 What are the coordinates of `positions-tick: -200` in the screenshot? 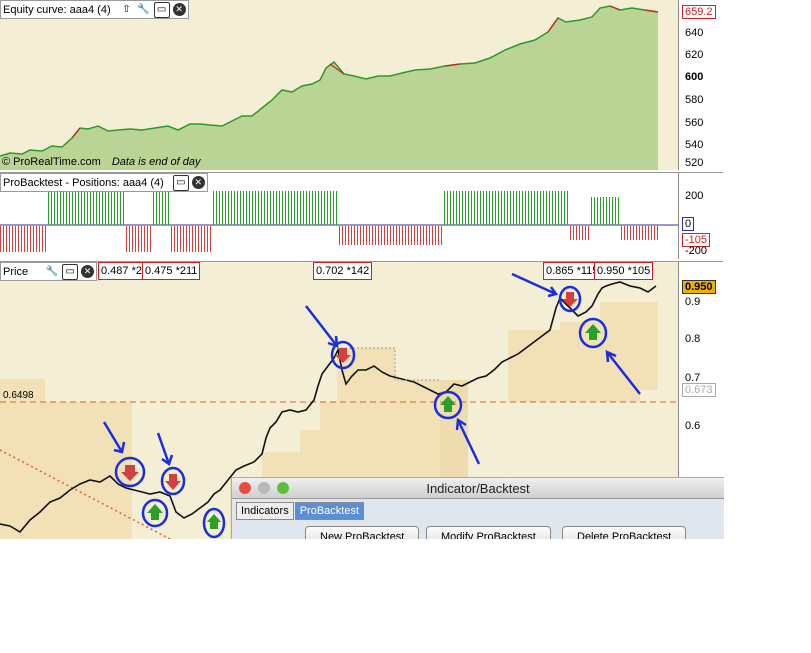 It's located at (696, 251).